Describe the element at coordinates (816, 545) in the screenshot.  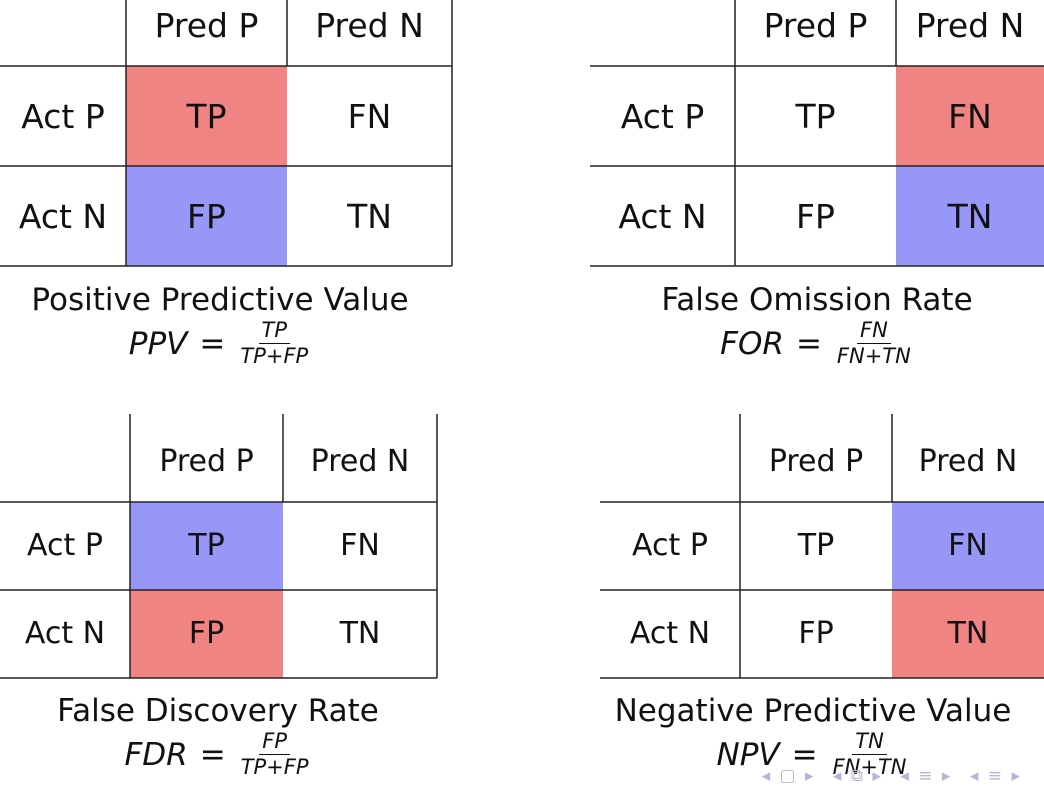
I see `npv-cell-tp: TP` at that location.